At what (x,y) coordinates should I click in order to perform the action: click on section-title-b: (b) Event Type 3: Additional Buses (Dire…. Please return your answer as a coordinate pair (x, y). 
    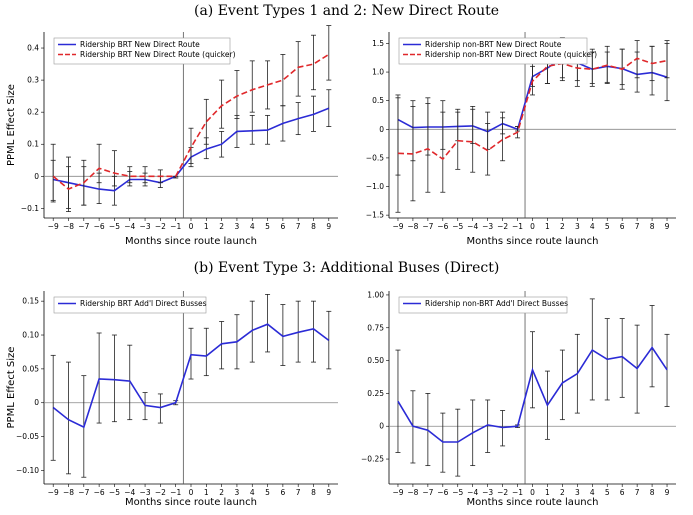
    Looking at the image, I should click on (346, 268).